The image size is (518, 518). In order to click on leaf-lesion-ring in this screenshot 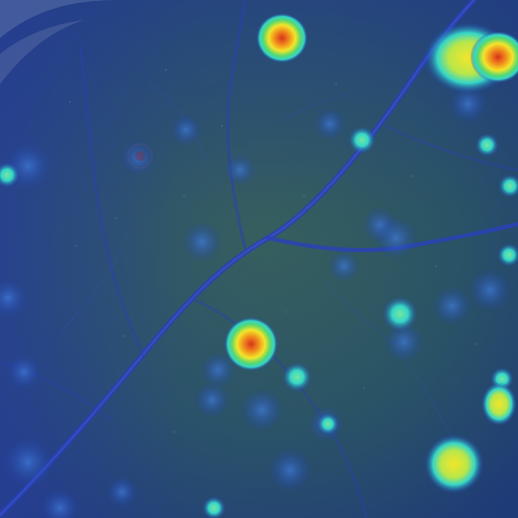, I will do `click(140, 156)`.